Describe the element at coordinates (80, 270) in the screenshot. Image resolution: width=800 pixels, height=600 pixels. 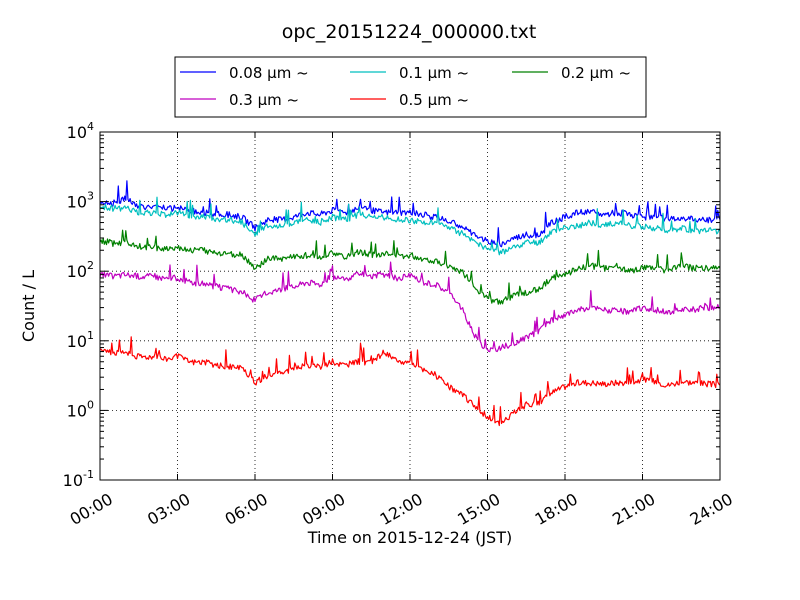
I see `y-tick-label: 10²` at that location.